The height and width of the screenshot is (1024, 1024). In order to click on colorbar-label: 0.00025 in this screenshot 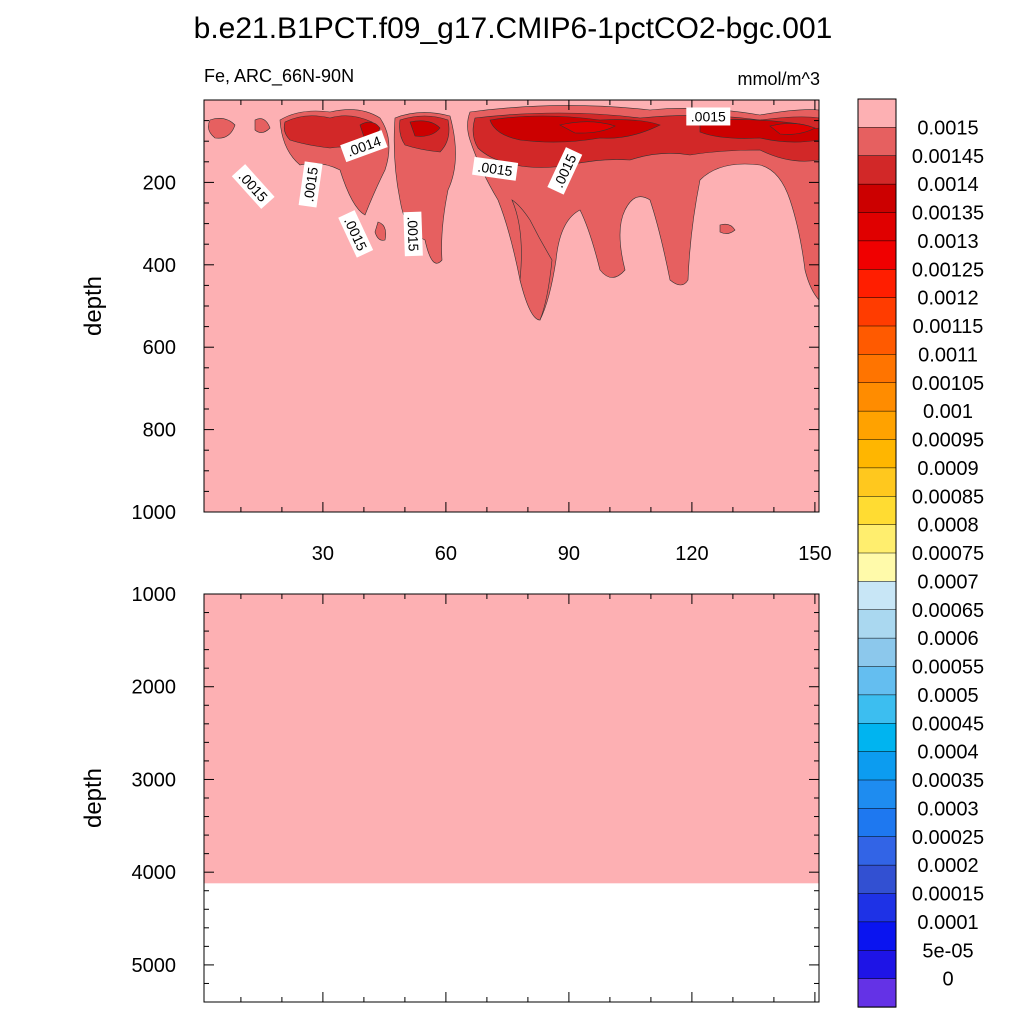, I will do `click(948, 838)`.